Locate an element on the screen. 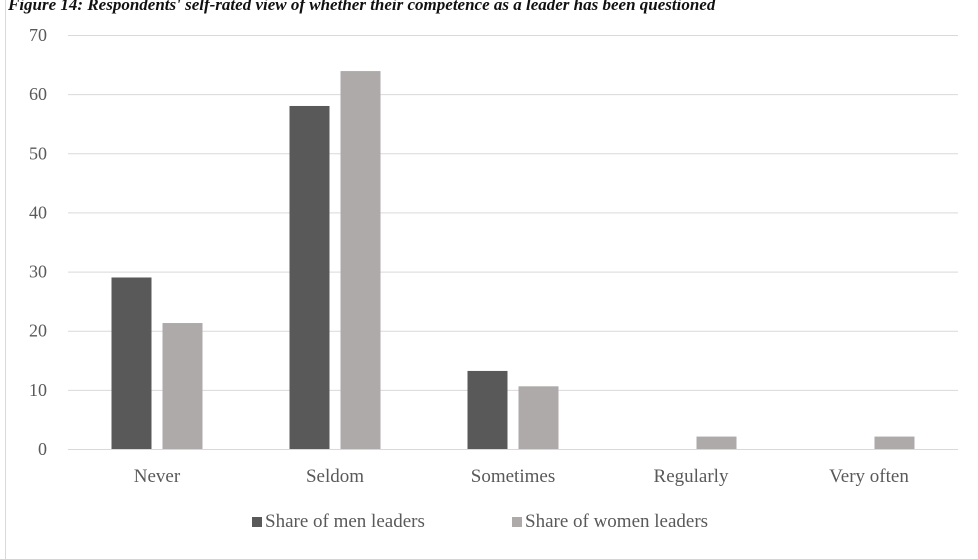  y-tick-label: 30 is located at coordinates (38, 272).